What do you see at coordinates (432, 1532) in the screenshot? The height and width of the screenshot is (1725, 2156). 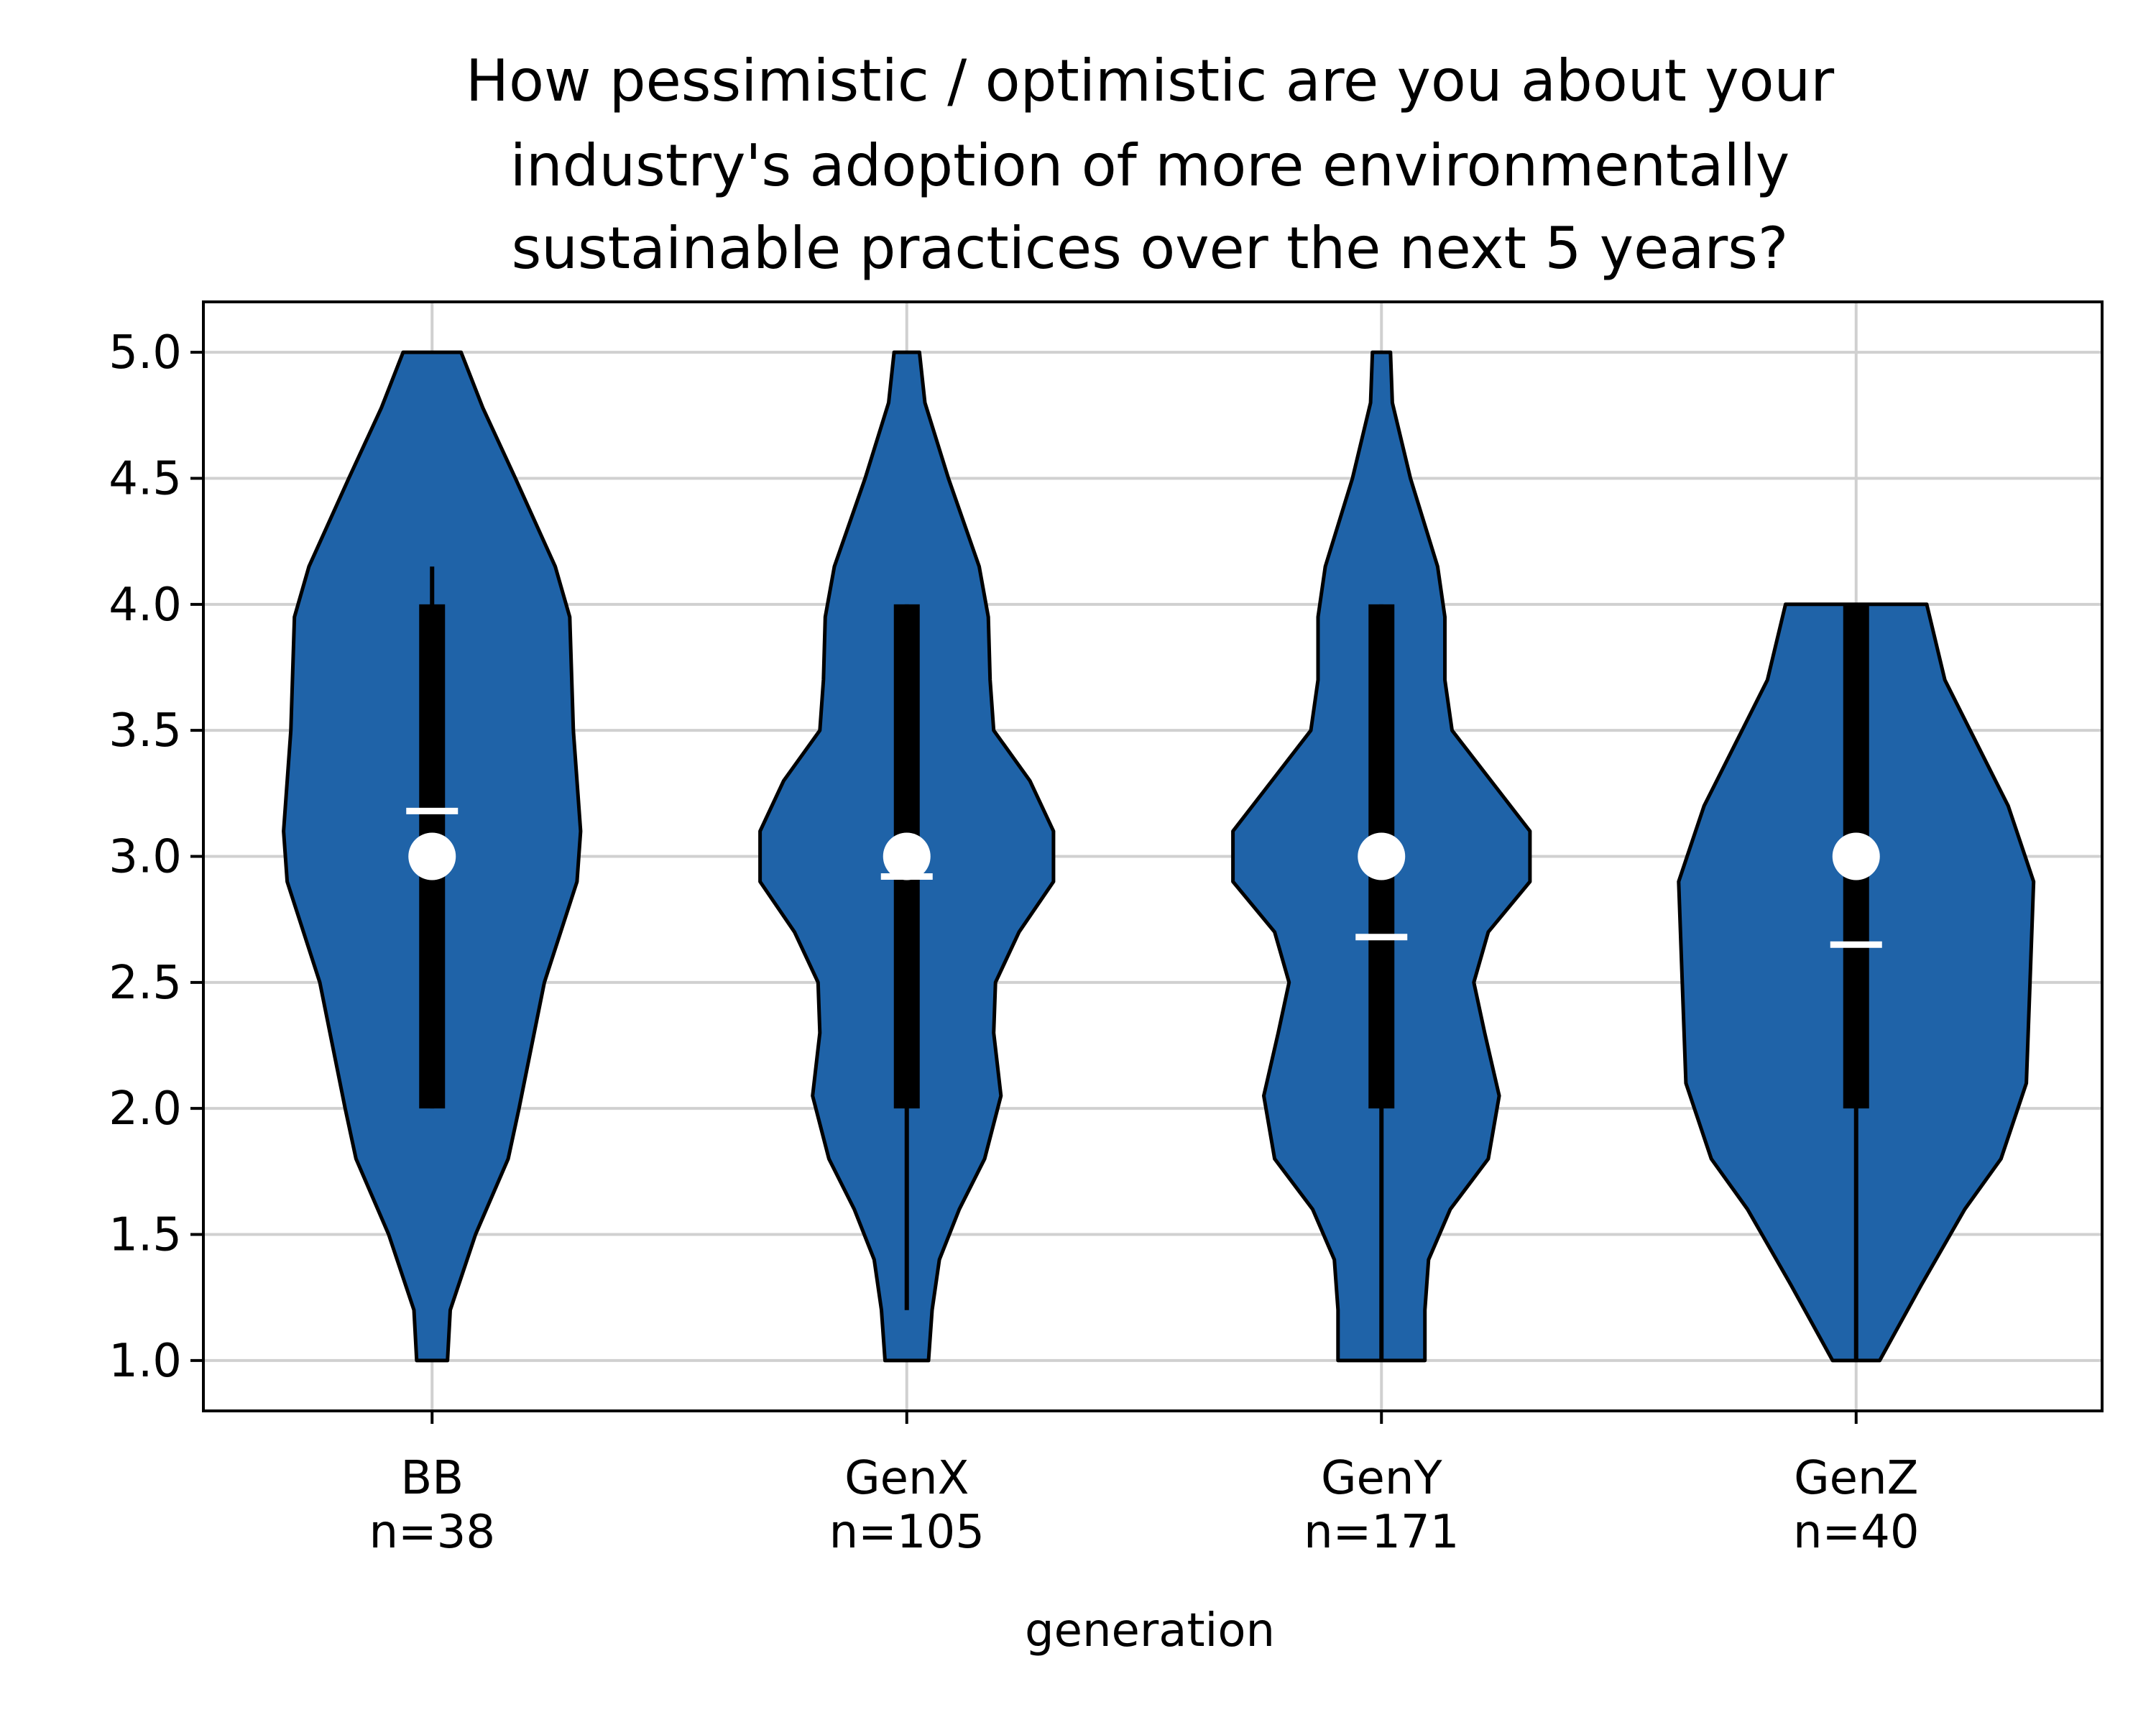 I see `x-tick-n-label-BB: n=38` at bounding box center [432, 1532].